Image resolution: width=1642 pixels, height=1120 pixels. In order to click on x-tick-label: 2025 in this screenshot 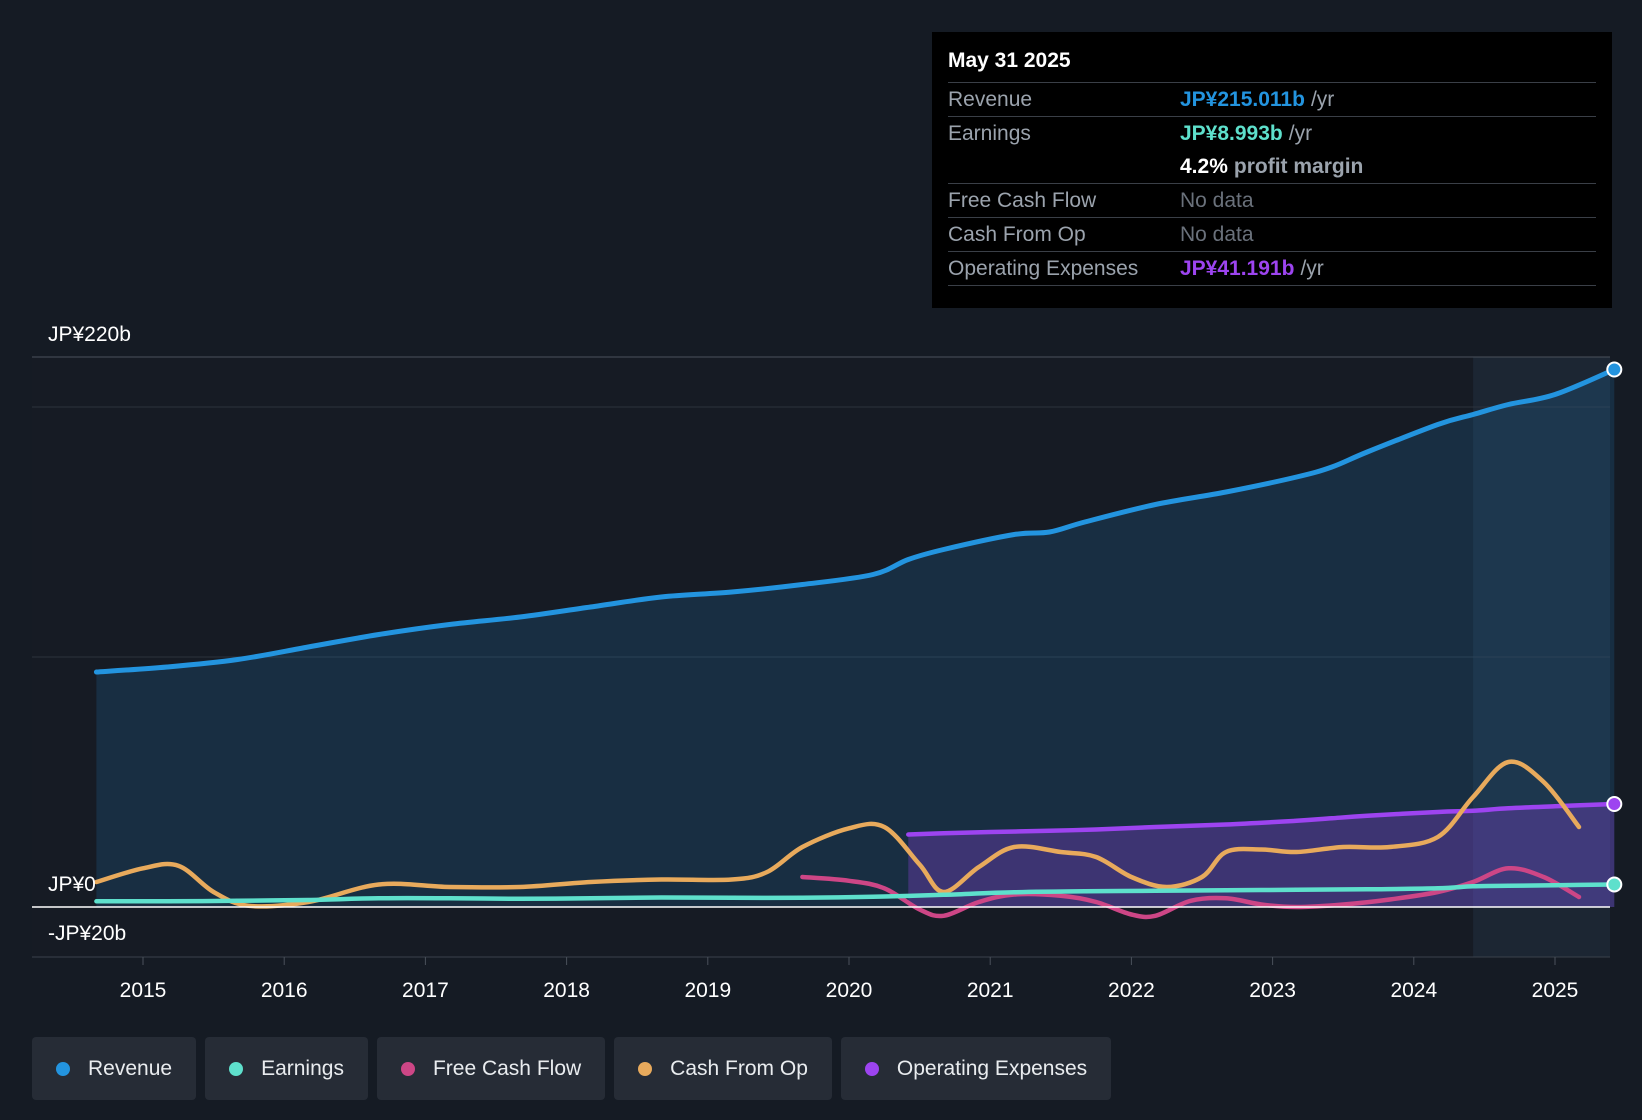, I will do `click(1555, 990)`.